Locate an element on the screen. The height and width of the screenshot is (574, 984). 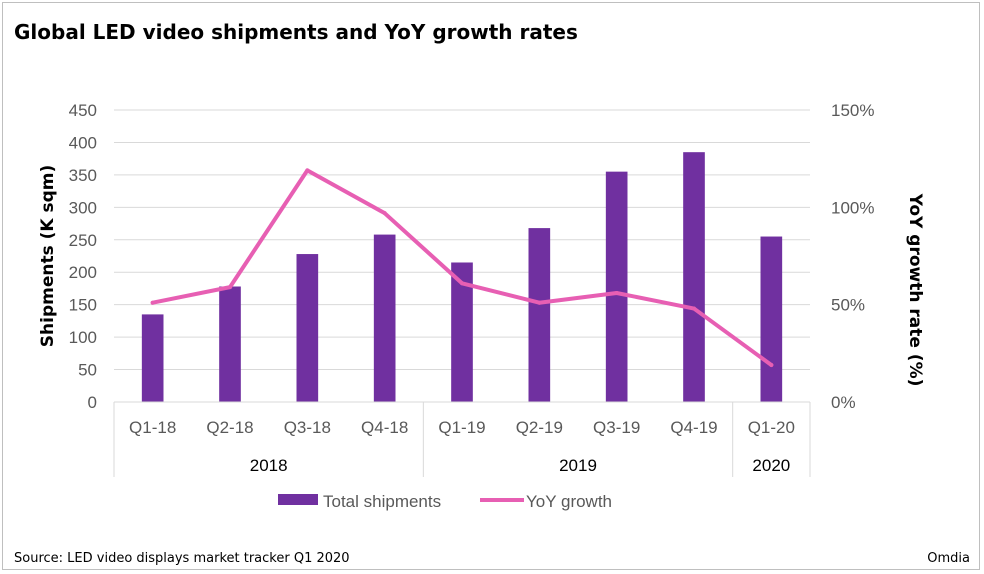
y2-tick-label: 150% is located at coordinates (852, 110).